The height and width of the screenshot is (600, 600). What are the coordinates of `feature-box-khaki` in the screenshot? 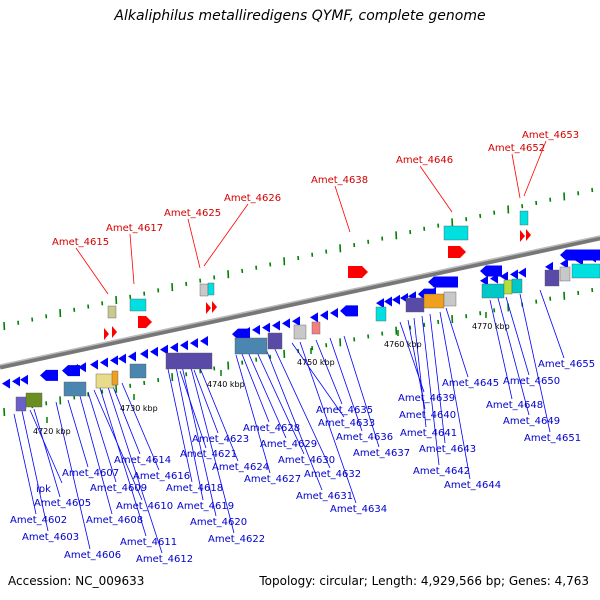 It's located at (105, 381).